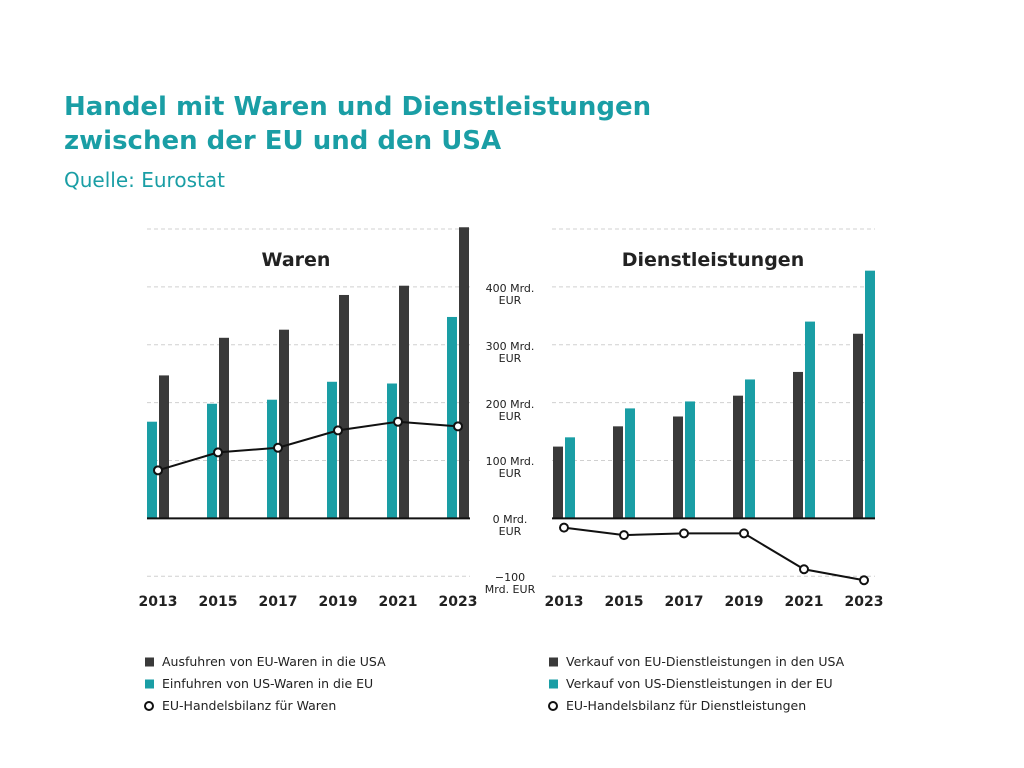 This screenshot has width=1024, height=768. I want to click on y-tick-label: 200 Mrd. EUR, so click(510, 410).